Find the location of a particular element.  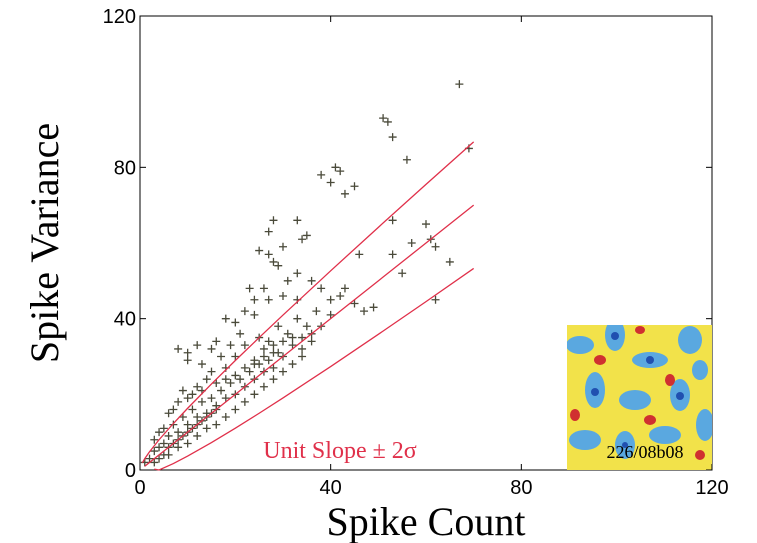

inset-image: 226/08b08 is located at coordinates (639, 397).